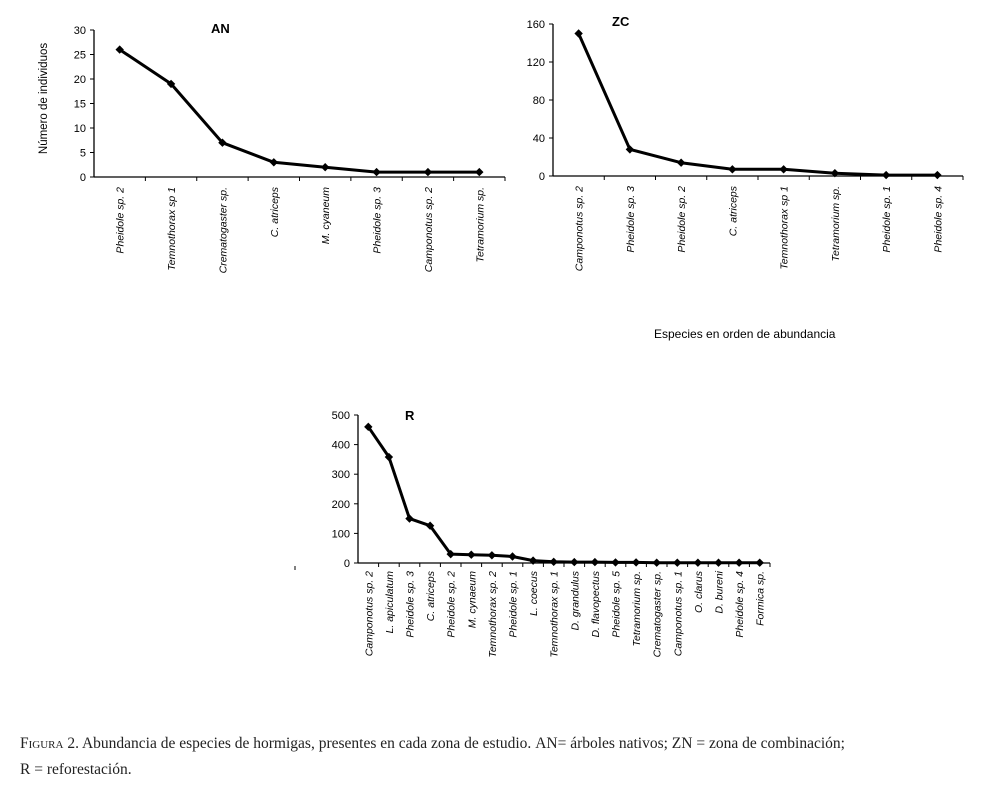 This screenshot has width=993, height=787. What do you see at coordinates (733, 210) in the screenshot?
I see `zc-category-label: C. atriceps` at bounding box center [733, 210].